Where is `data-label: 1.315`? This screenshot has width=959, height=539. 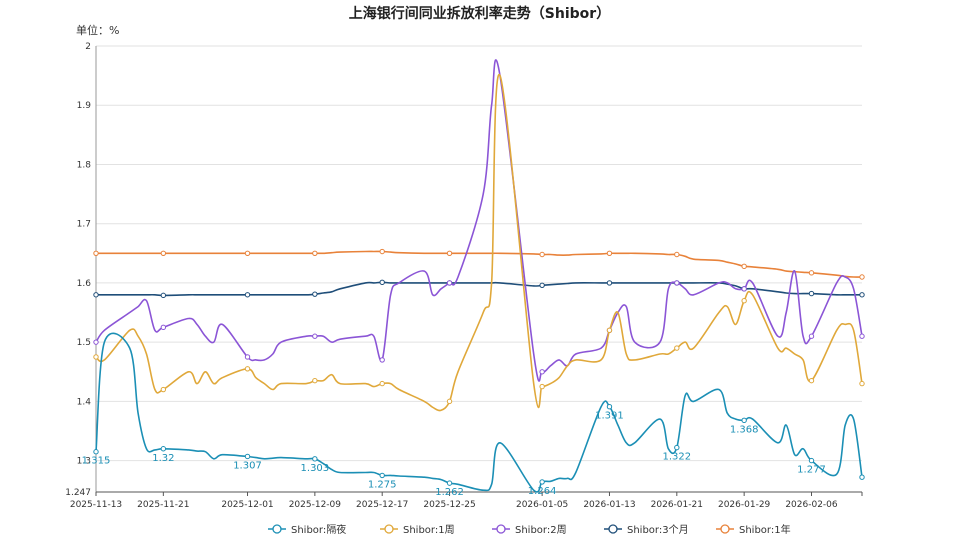
data-label: 1.315 is located at coordinates (96, 461).